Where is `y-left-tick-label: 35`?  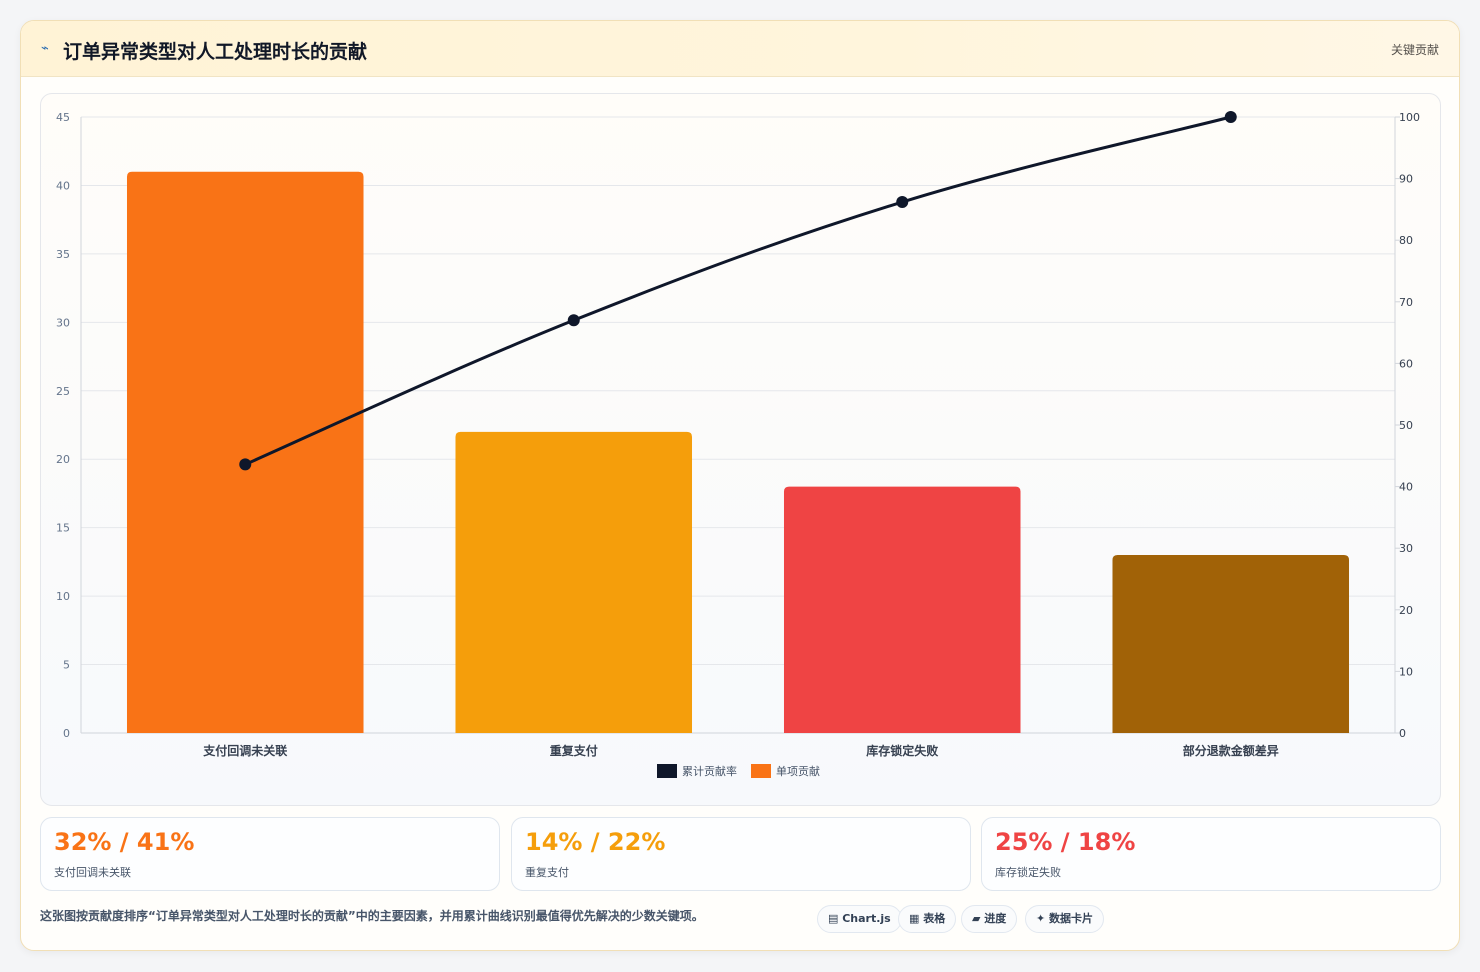 y-left-tick-label: 35 is located at coordinates (63, 254).